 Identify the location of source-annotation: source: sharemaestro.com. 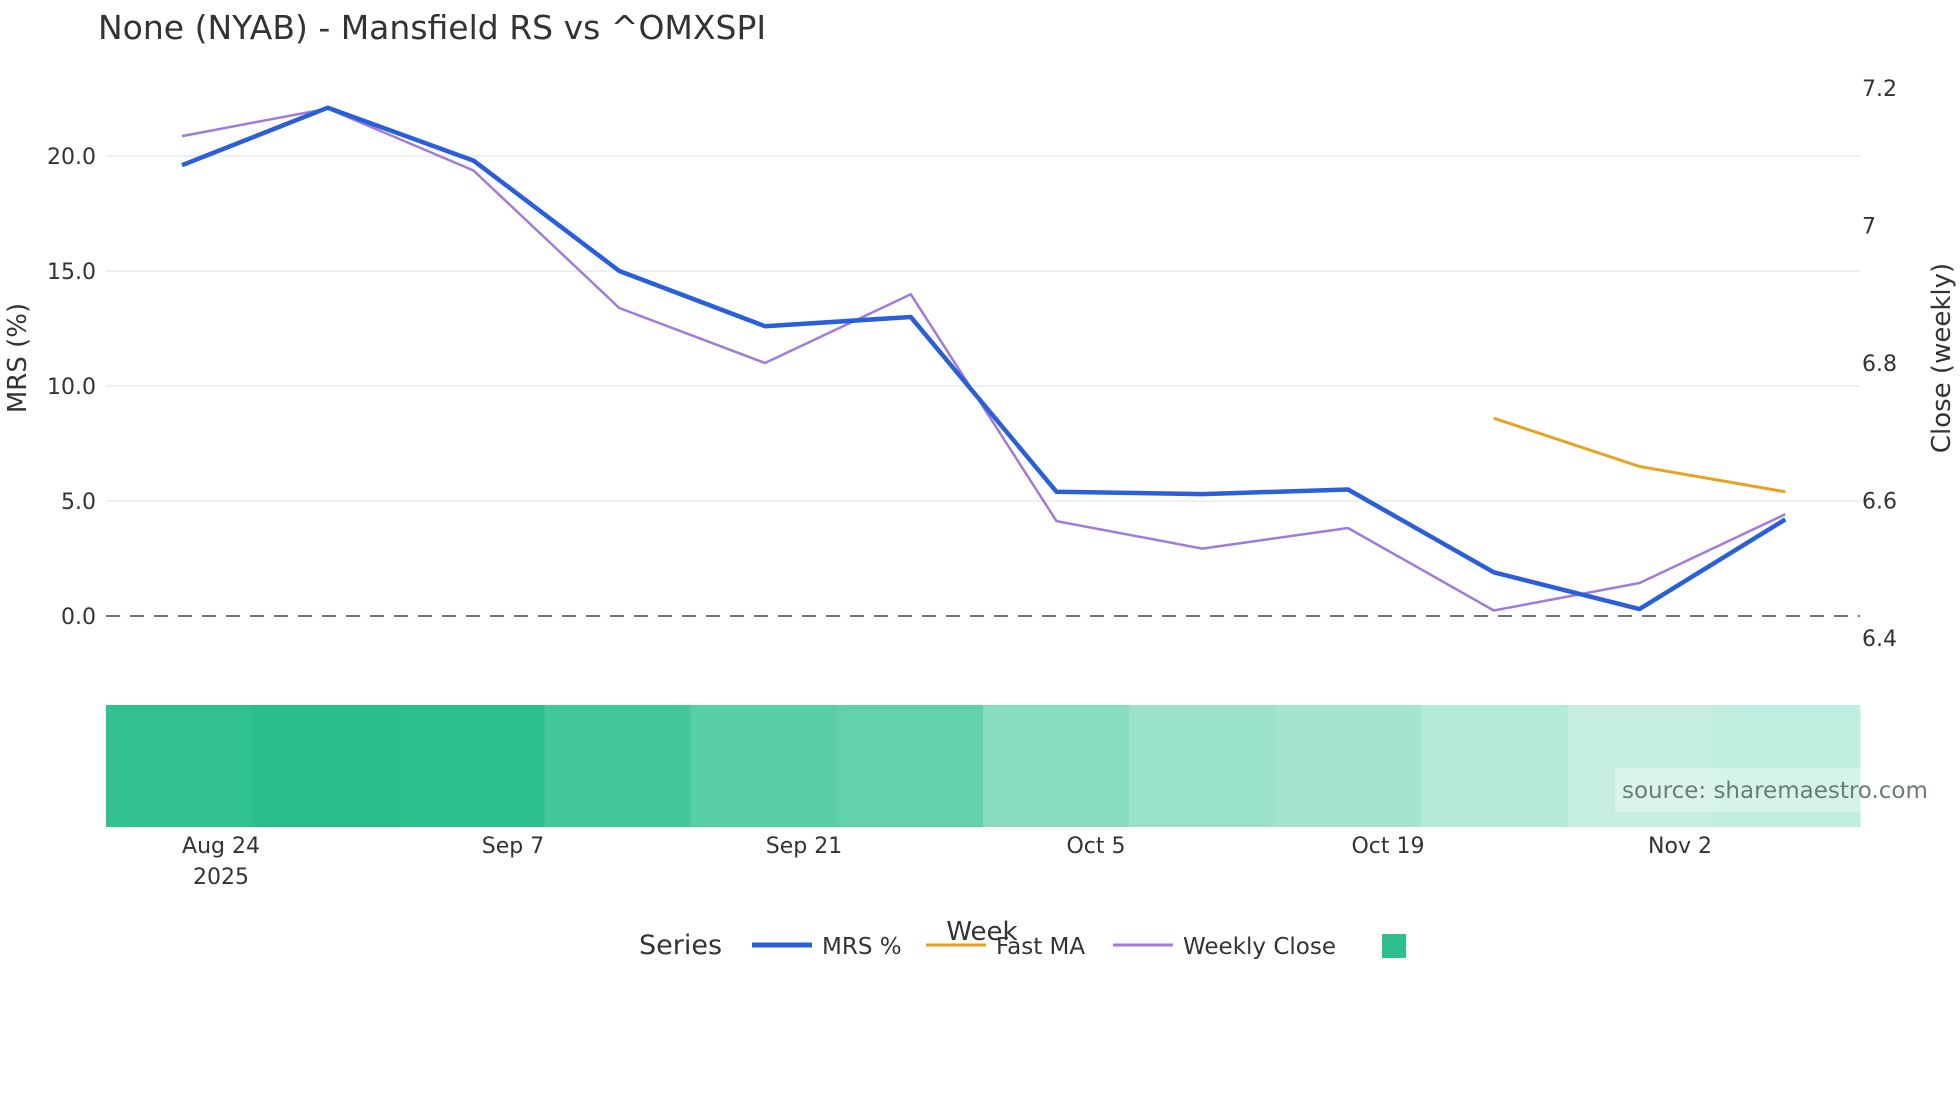
(1775, 791).